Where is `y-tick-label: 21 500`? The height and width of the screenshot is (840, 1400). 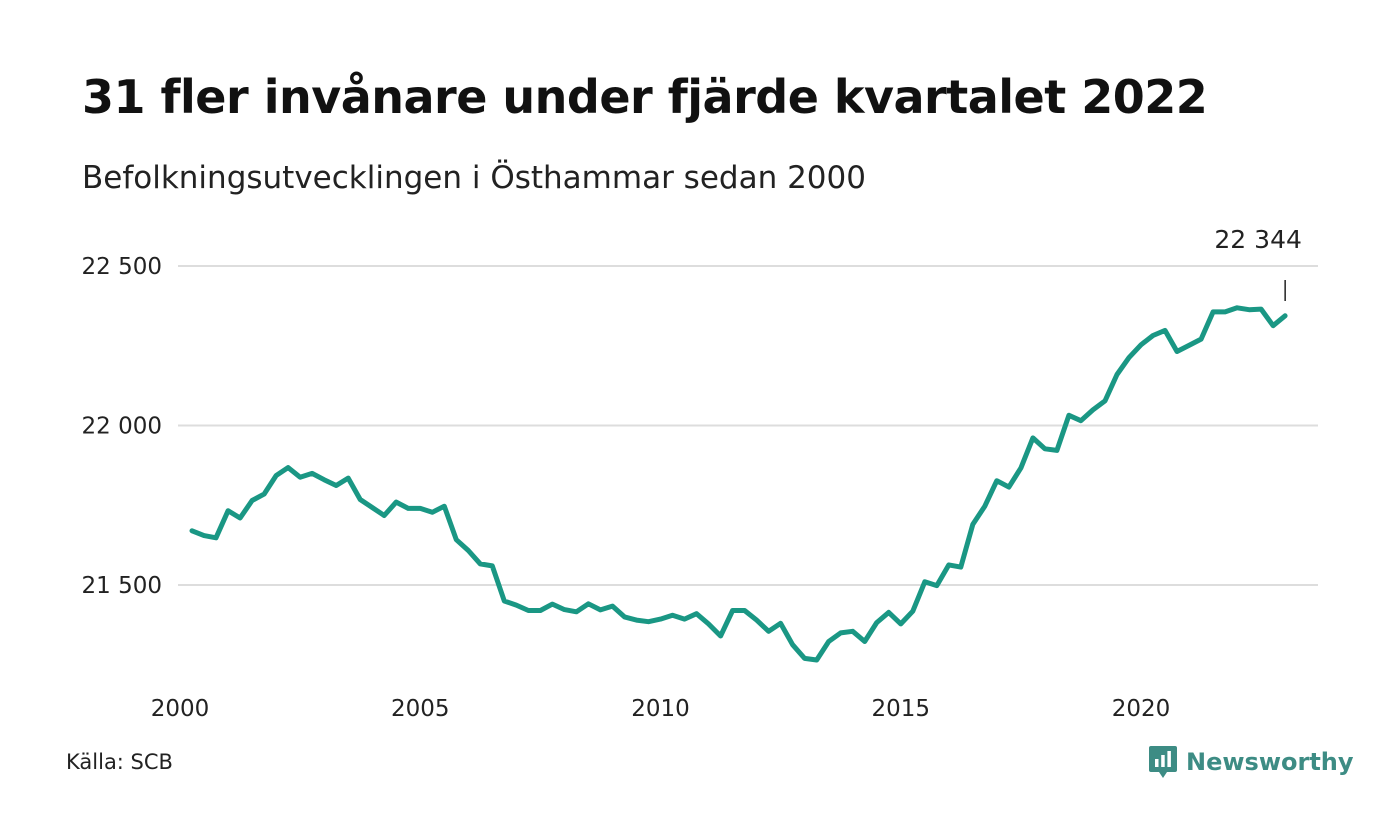 y-tick-label: 21 500 is located at coordinates (122, 586).